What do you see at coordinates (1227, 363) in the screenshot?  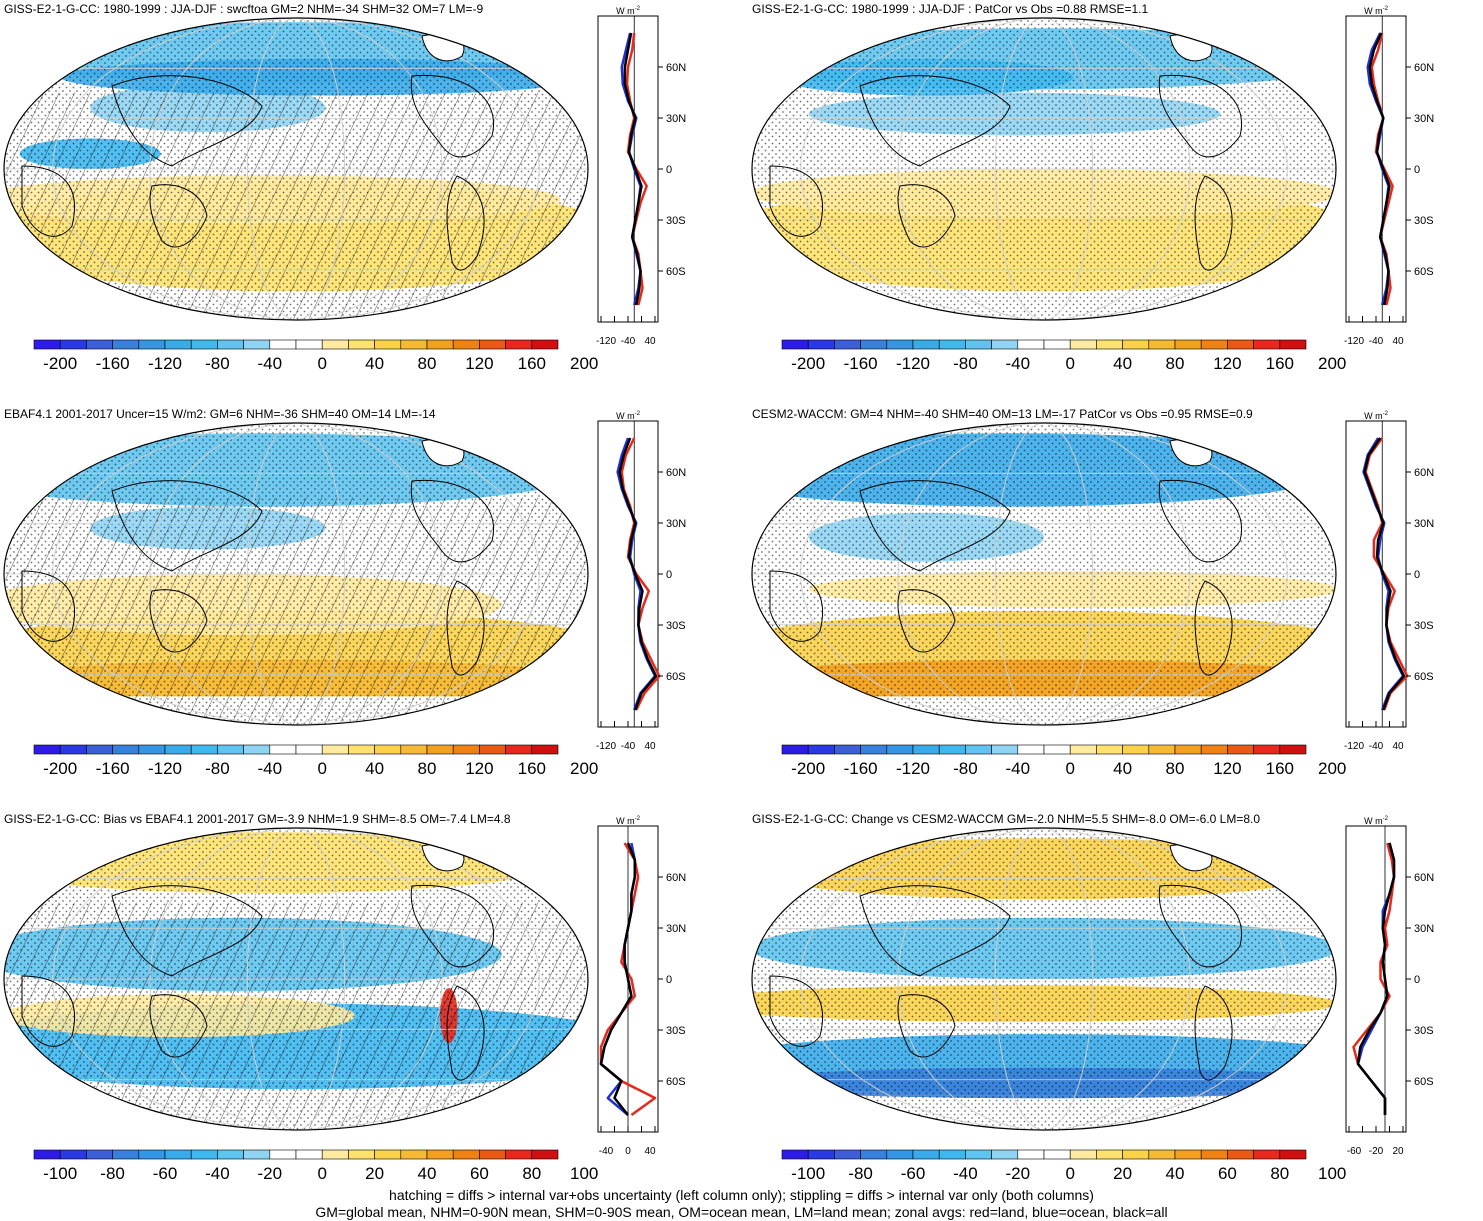 I see `colorbar-label: 120` at bounding box center [1227, 363].